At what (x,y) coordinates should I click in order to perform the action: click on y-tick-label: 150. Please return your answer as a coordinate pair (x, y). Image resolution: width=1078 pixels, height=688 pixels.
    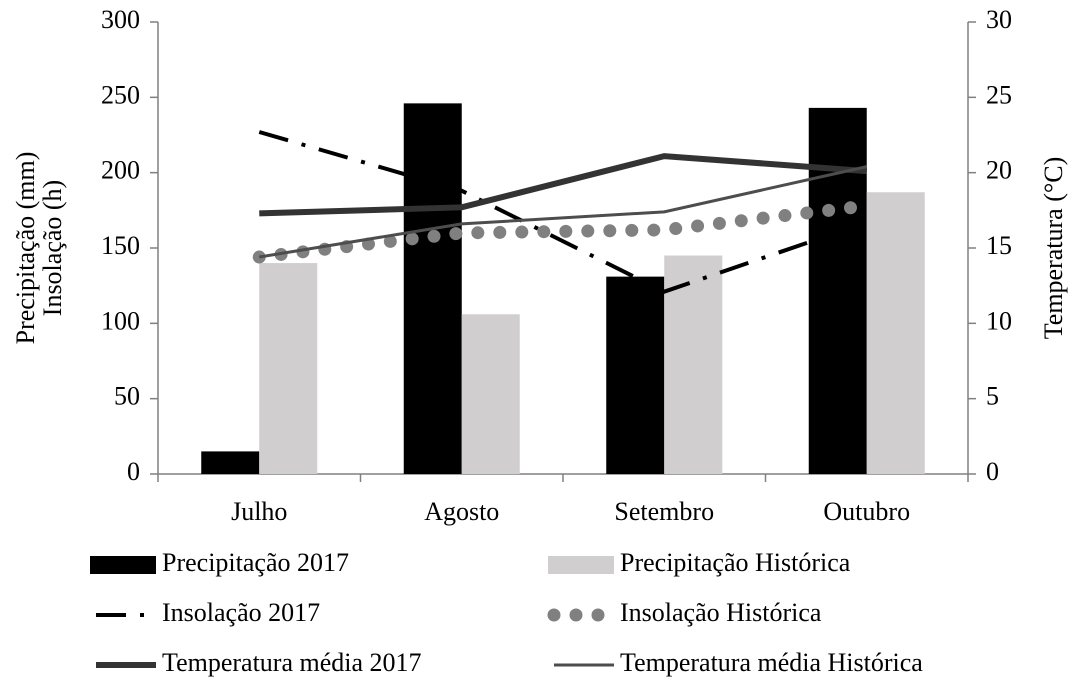
    Looking at the image, I should click on (120, 245).